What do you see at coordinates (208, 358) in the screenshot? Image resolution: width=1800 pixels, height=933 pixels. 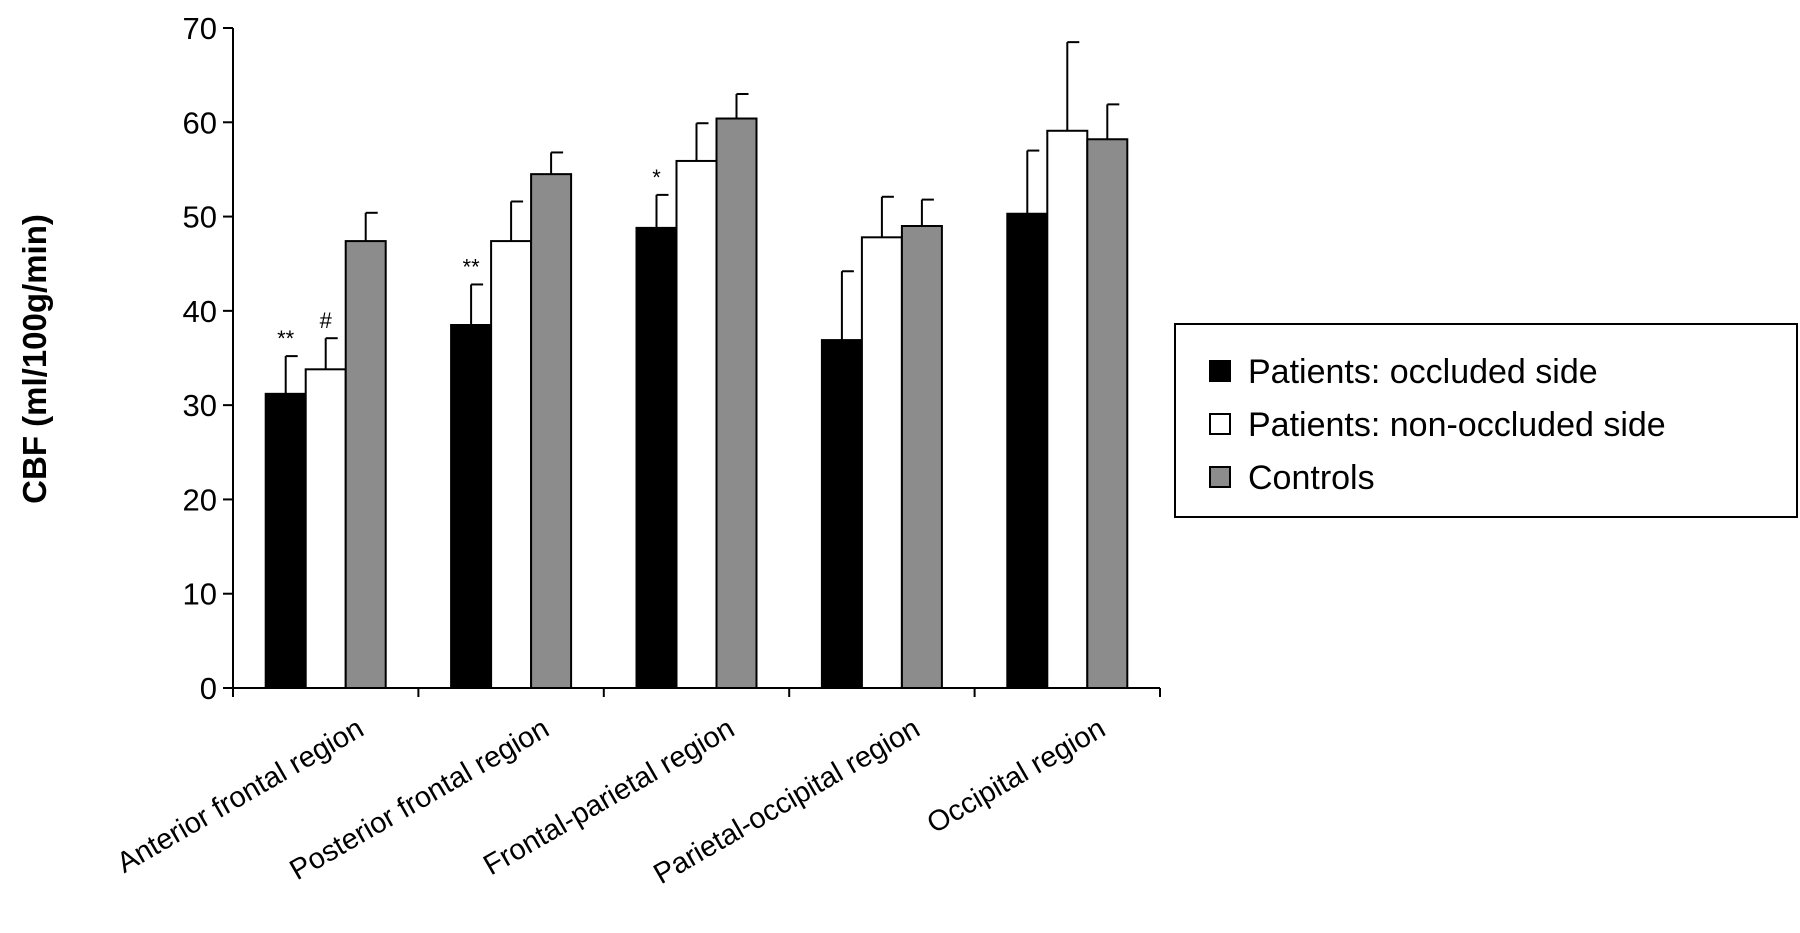 I see `y-axis: 0 10 20 30 40 50 60 70` at bounding box center [208, 358].